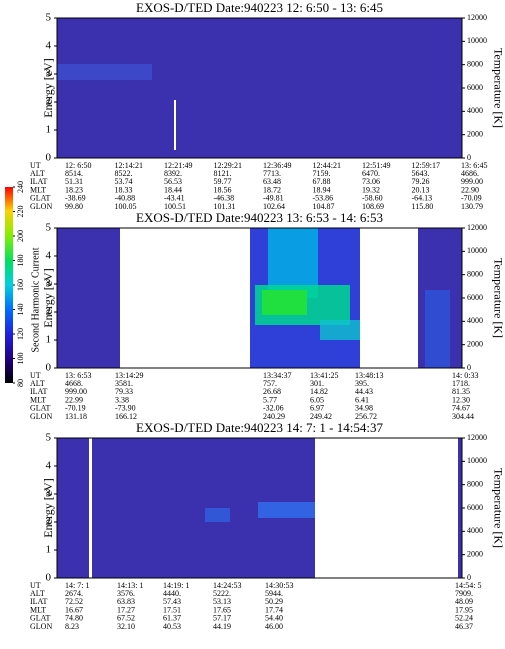 The width and height of the screenshot is (505, 649). Describe the element at coordinates (125, 408) in the screenshot. I see `ephemeris-value: -73.90` at that location.